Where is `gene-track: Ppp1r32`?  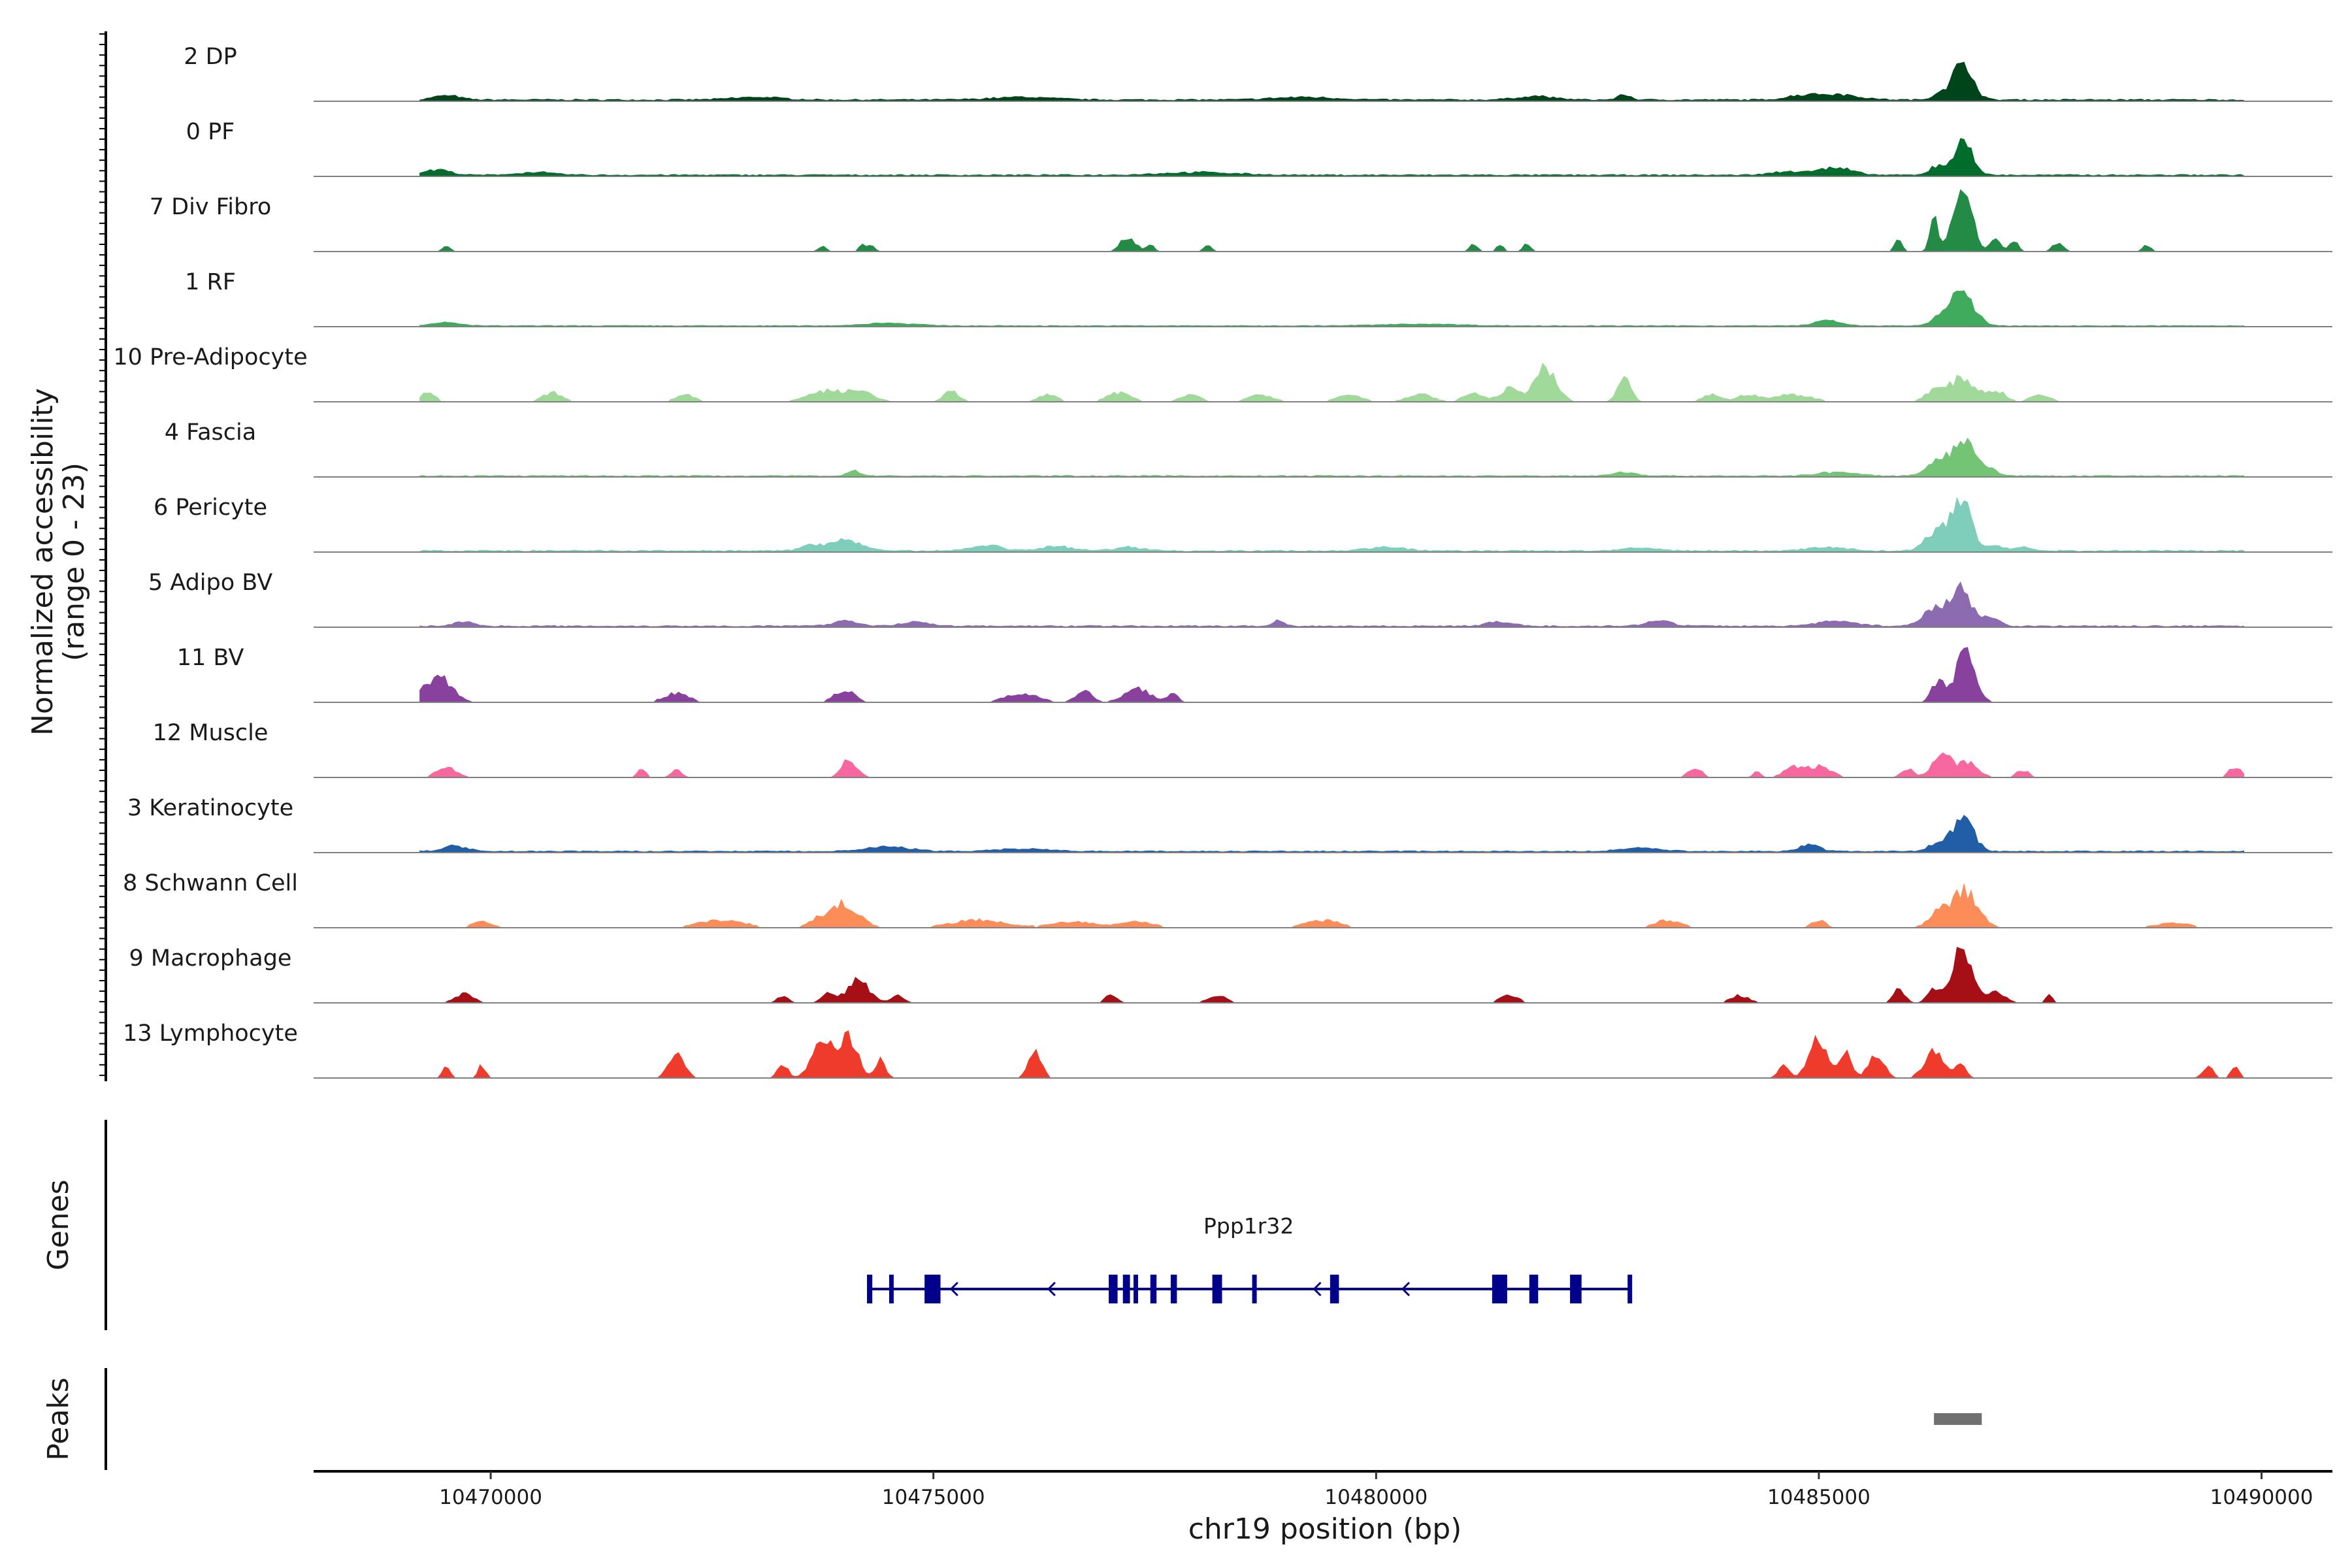
gene-track: Ppp1r32 is located at coordinates (1250, 1258).